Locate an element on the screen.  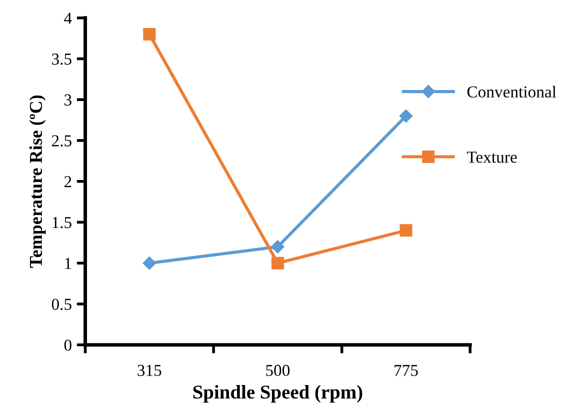
y-tick-label: 2.5 is located at coordinates (62, 141).